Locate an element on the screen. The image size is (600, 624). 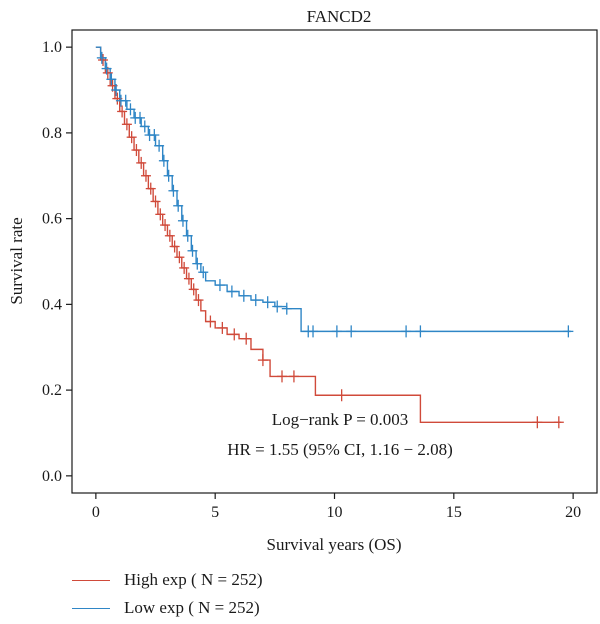
y-tick-label: 0.0 is located at coordinates (52, 476).